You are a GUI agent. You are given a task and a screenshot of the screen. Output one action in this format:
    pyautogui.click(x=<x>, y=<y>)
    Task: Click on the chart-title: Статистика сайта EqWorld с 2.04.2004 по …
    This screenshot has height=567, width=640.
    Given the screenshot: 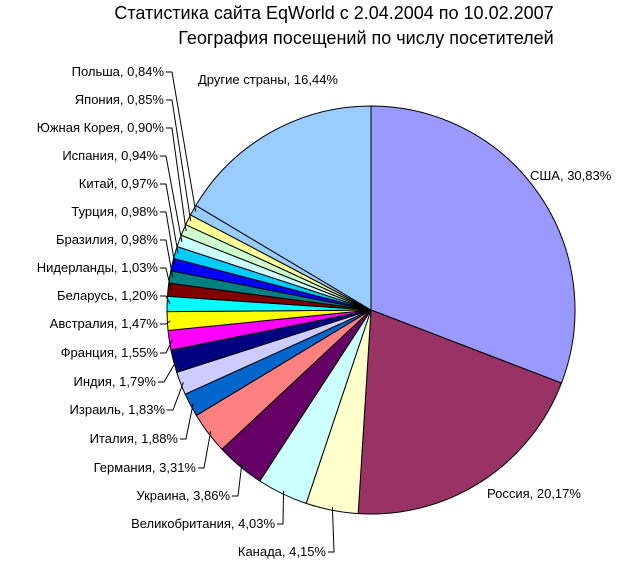 What is the action you would take?
    pyautogui.click(x=333, y=13)
    